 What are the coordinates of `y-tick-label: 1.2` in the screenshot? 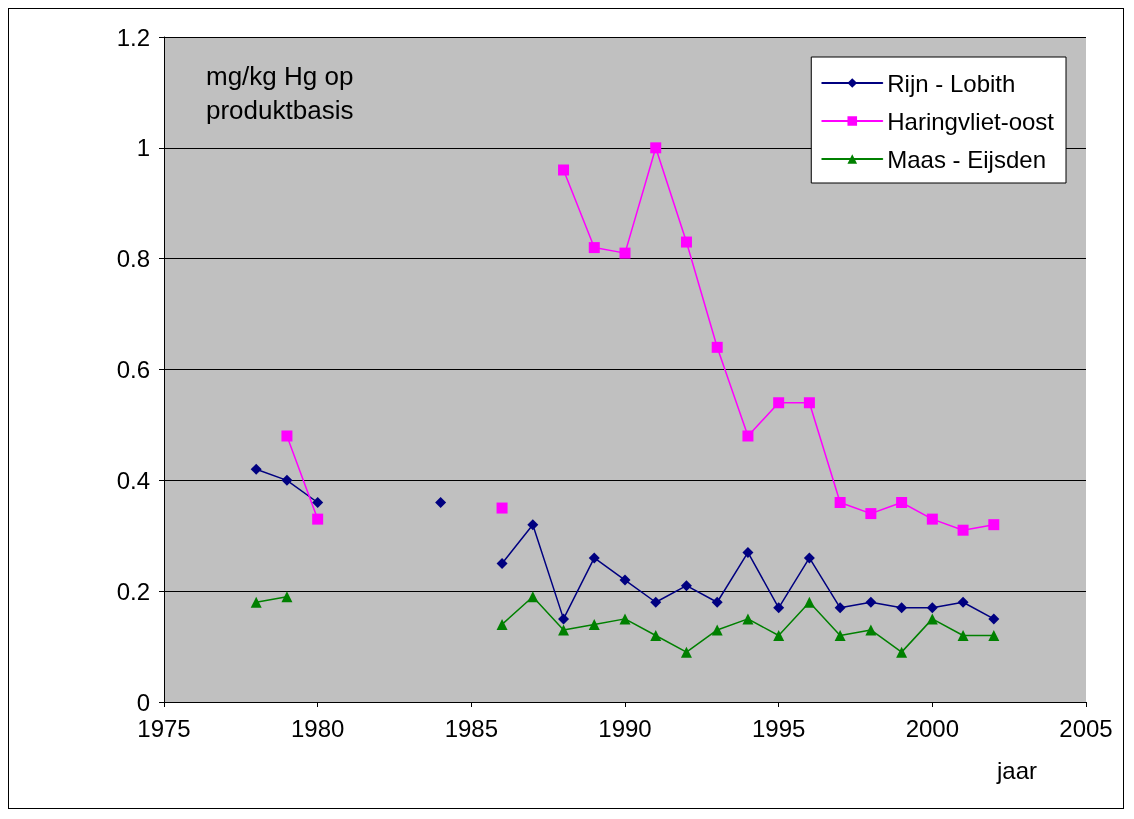 It's located at (133, 37).